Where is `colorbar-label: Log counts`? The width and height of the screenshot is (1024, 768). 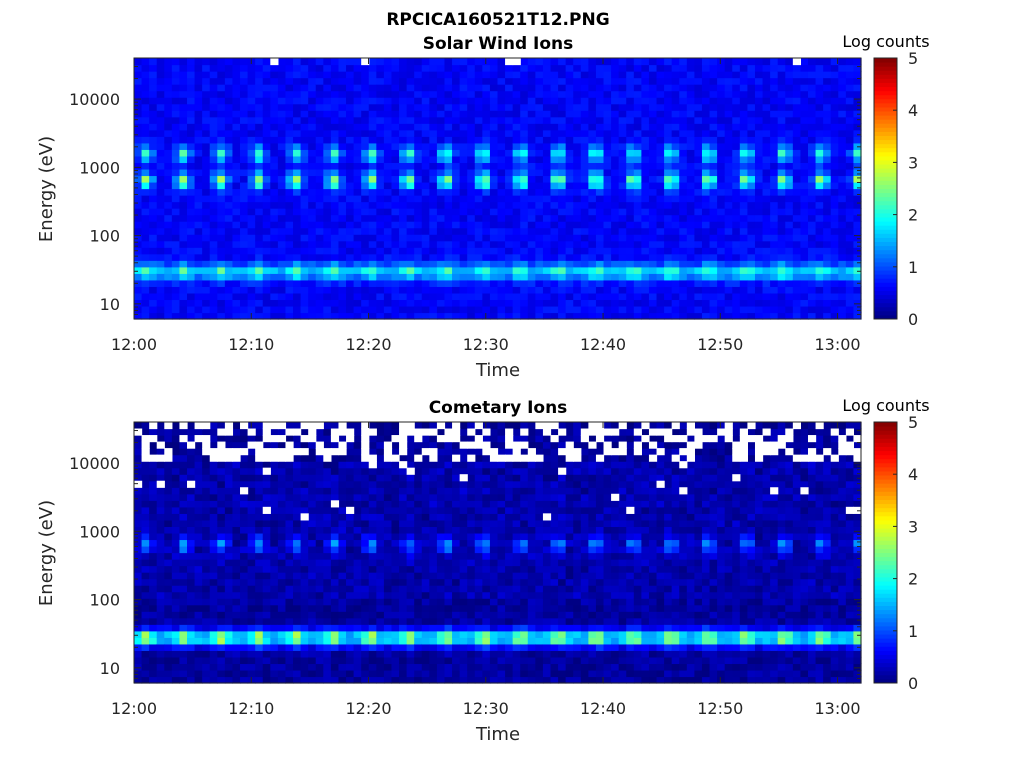
colorbar-label: Log counts is located at coordinates (885, 41).